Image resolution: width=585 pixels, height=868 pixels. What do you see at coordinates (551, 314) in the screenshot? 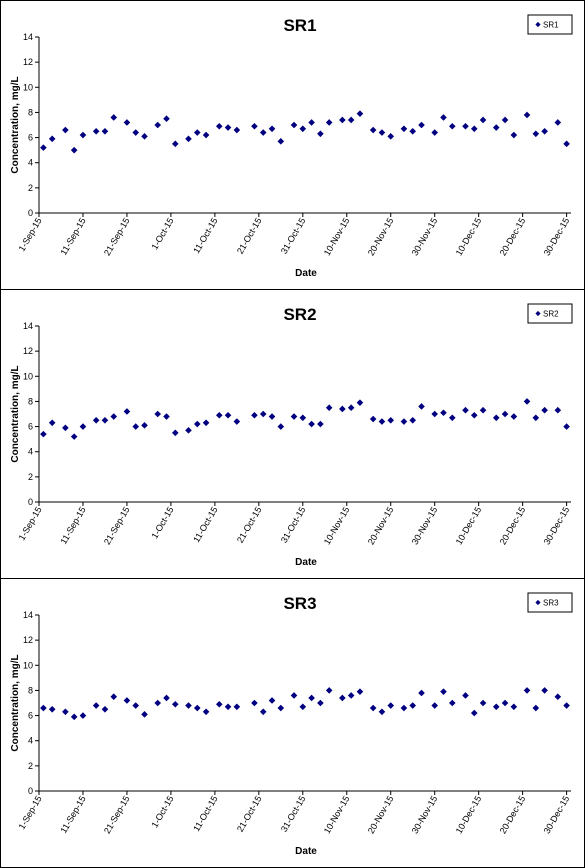
I see `legend-label: SR2` at bounding box center [551, 314].